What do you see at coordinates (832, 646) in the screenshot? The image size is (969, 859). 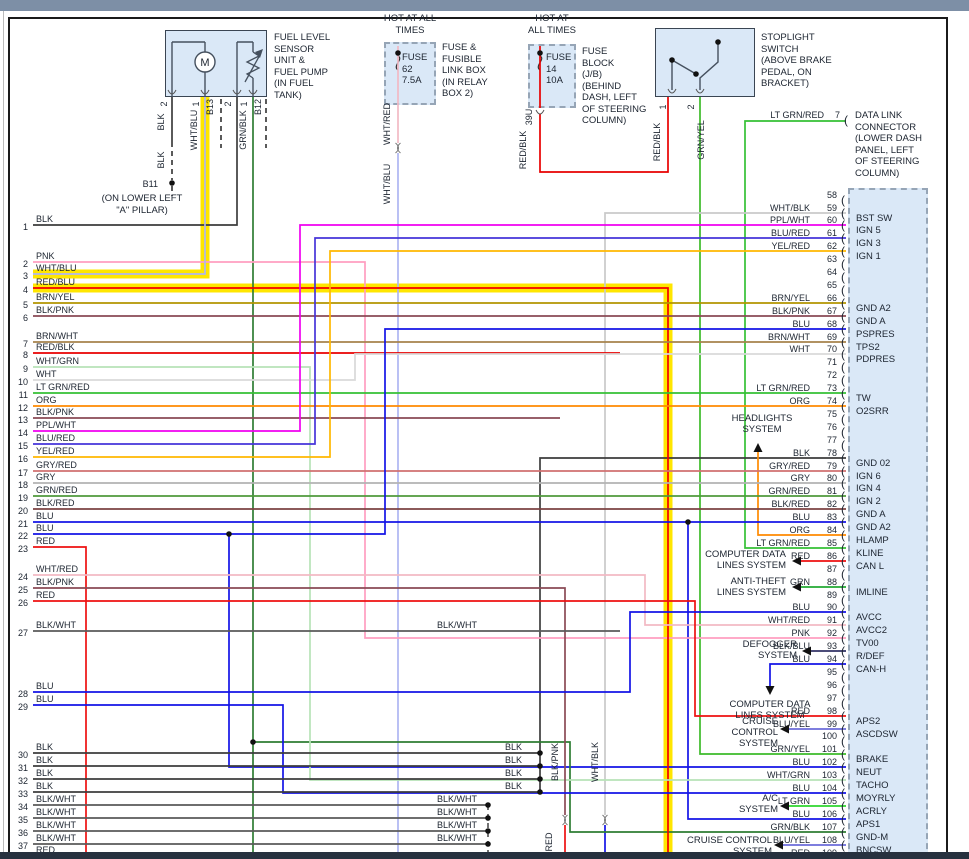 I see `pin-number: 93` at bounding box center [832, 646].